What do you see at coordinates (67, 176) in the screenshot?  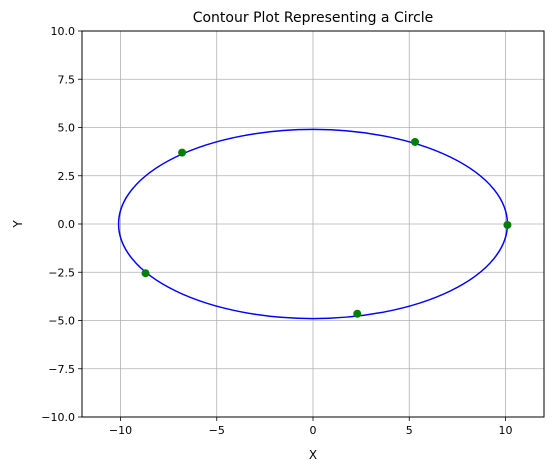 I see `y-tick-label: 2.5` at bounding box center [67, 176].